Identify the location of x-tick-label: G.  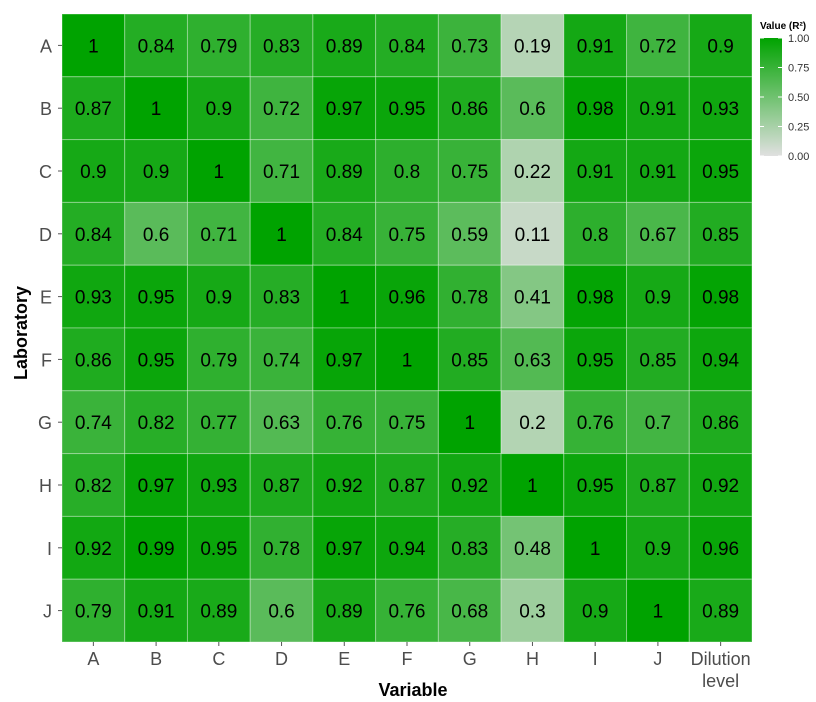
(470, 659).